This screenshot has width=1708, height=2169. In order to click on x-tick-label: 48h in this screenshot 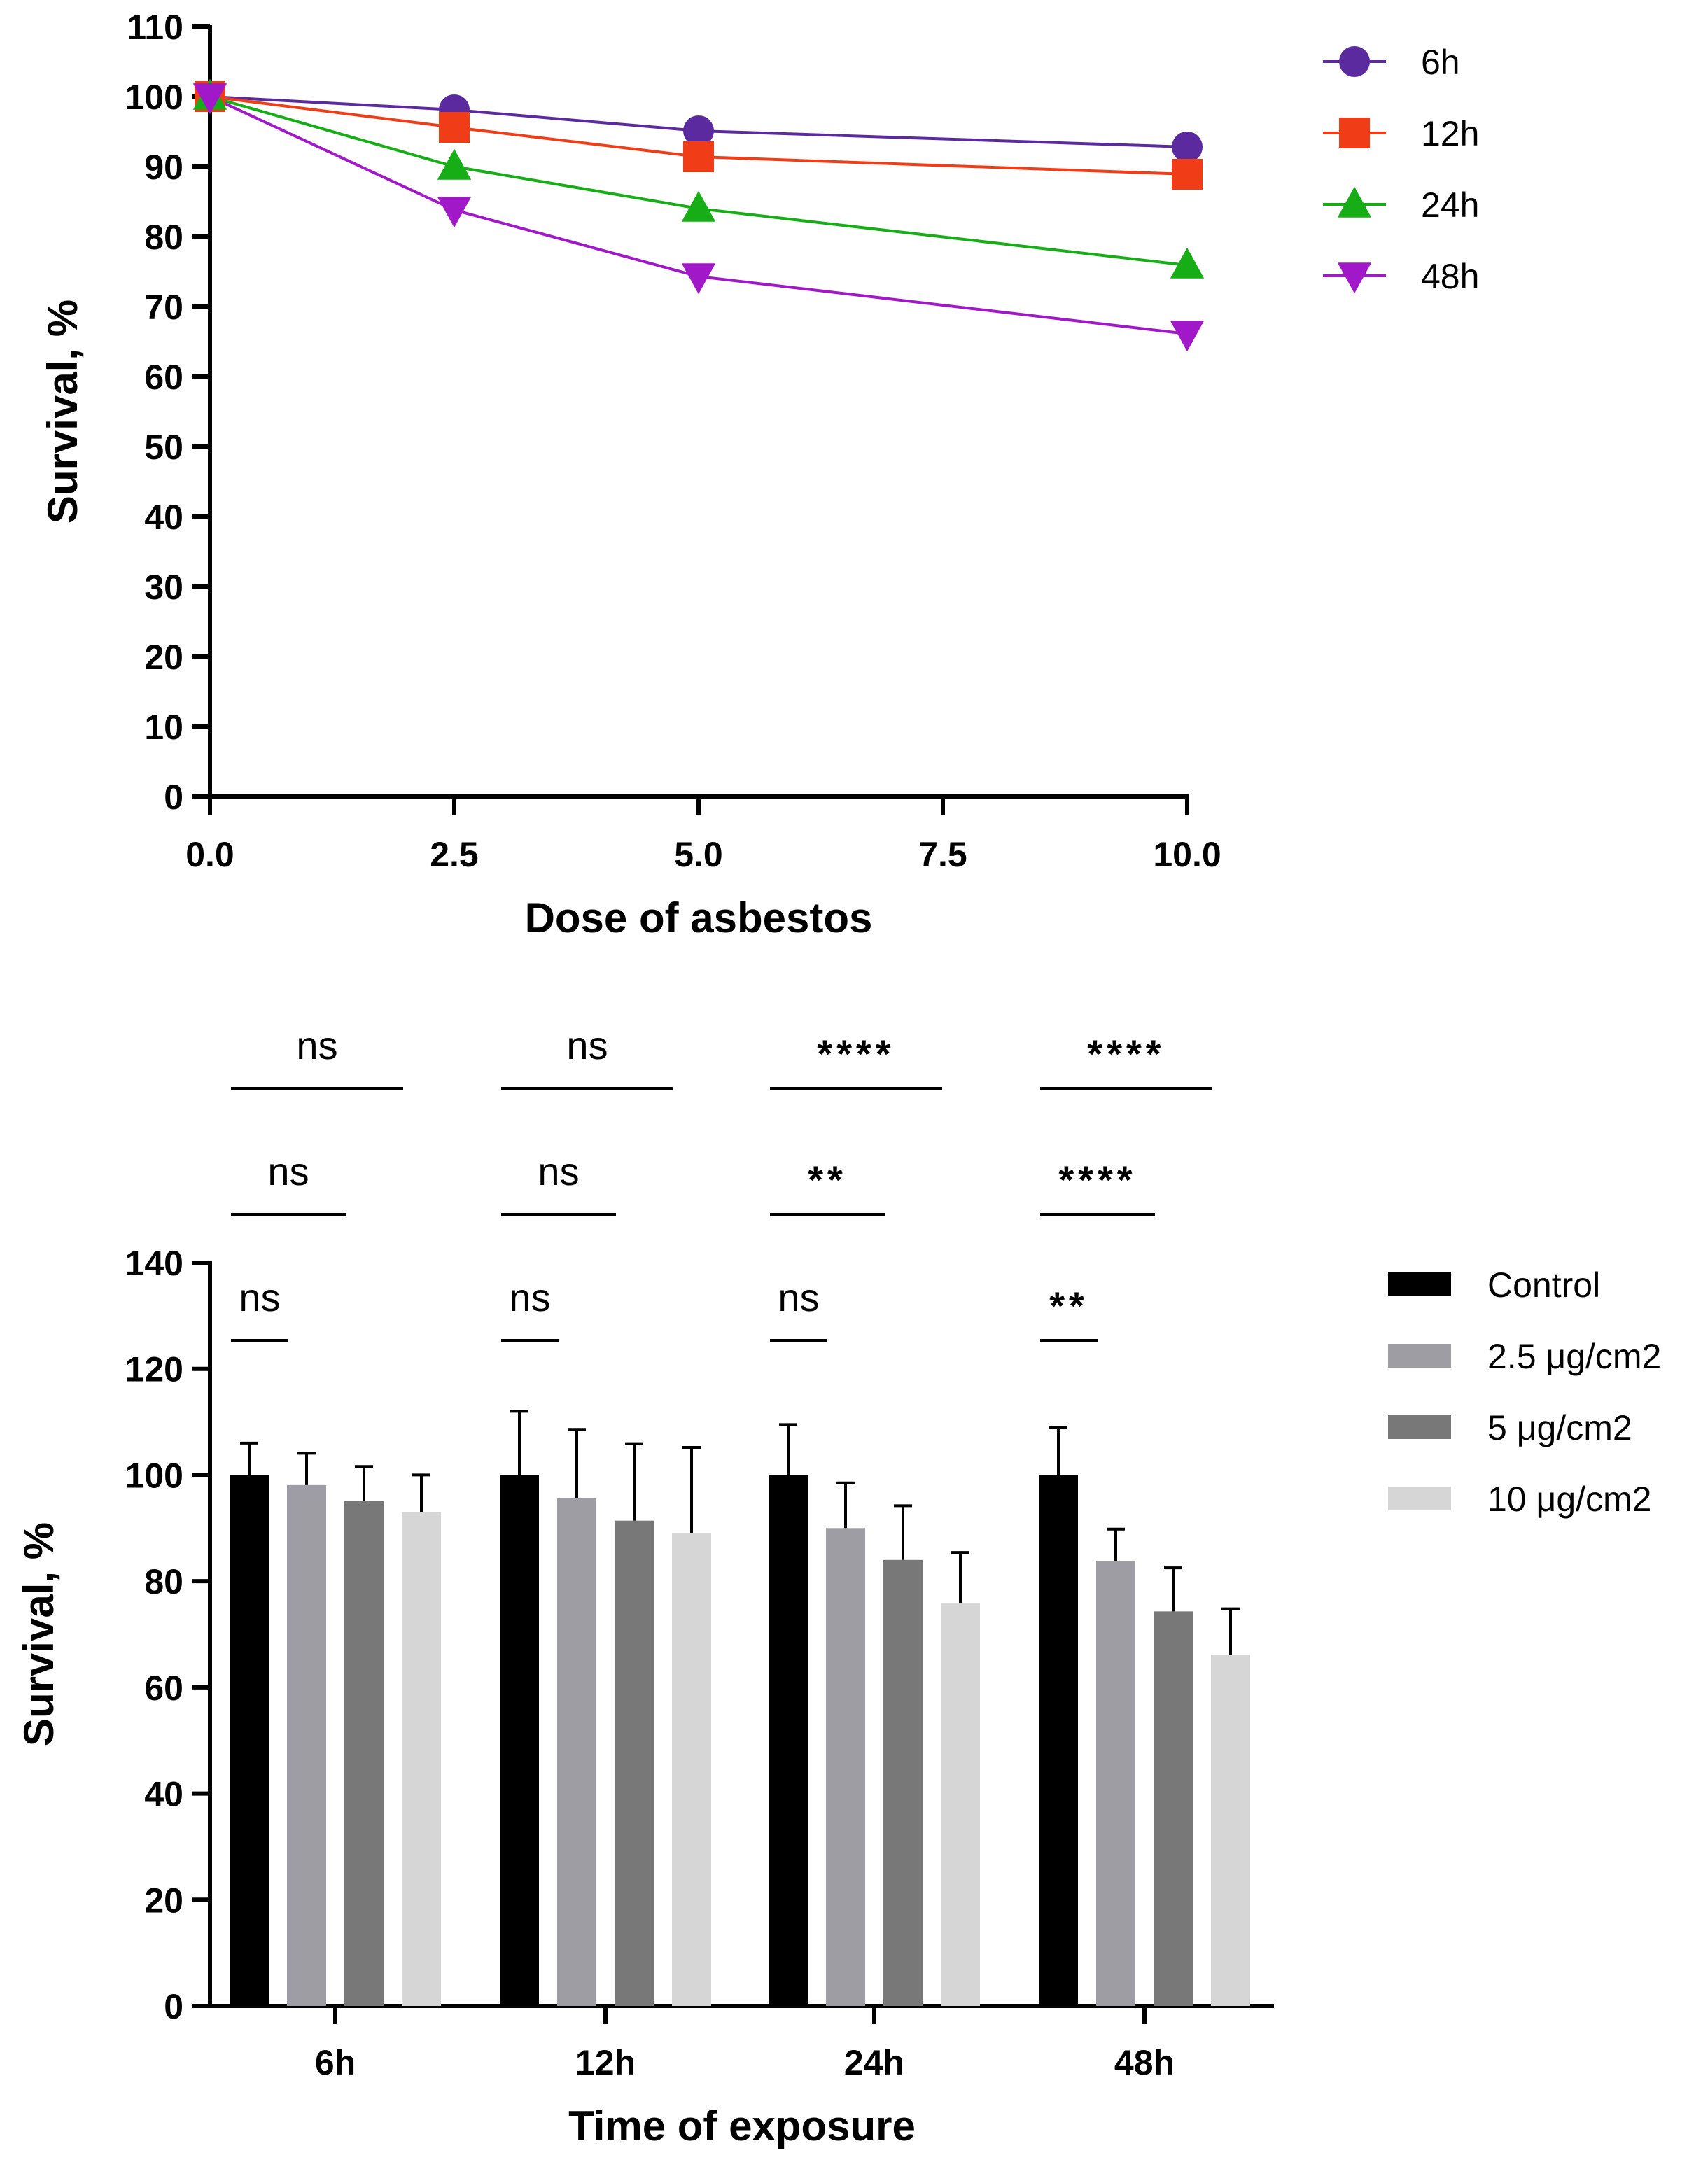, I will do `click(1144, 2062)`.